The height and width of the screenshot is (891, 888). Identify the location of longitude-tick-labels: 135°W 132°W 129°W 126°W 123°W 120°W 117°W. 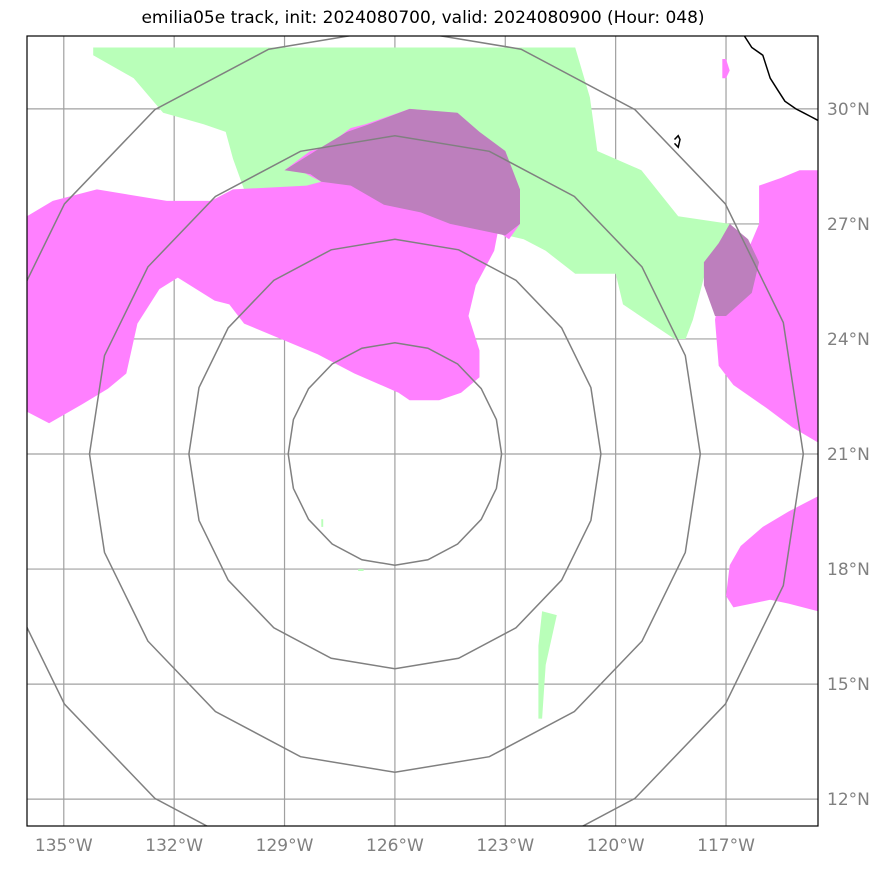
(395, 846).